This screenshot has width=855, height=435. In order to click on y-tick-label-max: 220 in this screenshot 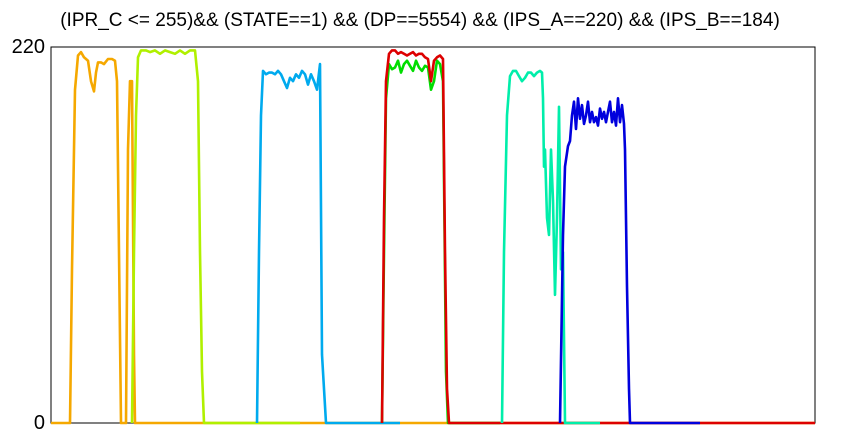, I will do `click(28, 47)`.